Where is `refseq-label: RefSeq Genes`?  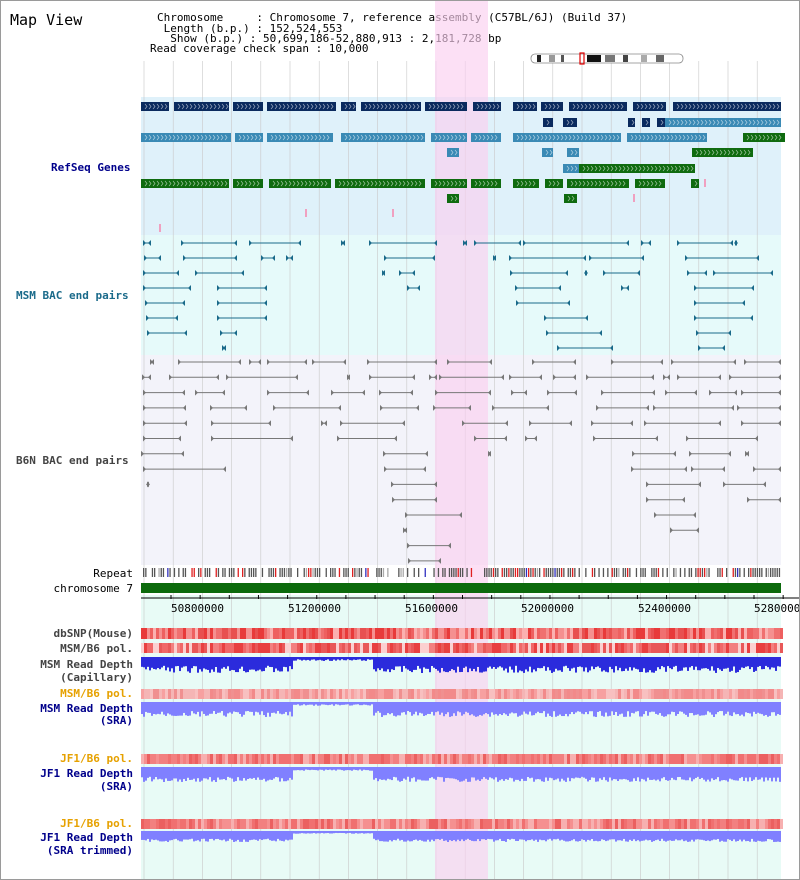
refseq-label: RefSeq Genes is located at coordinates (91, 167).